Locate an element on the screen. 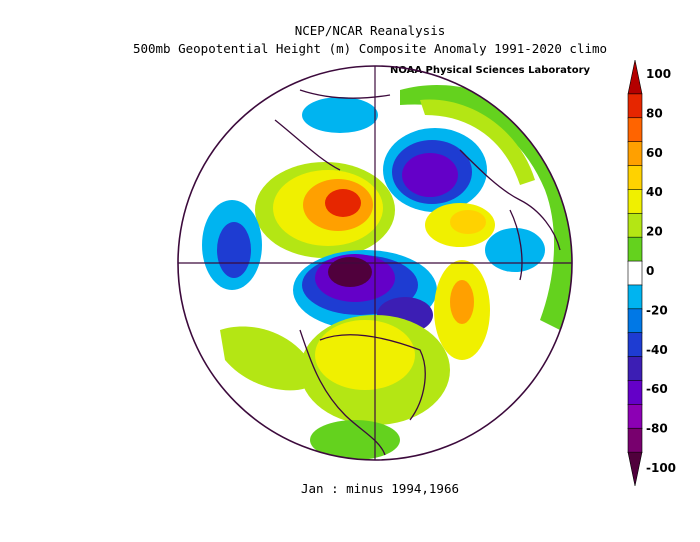  anomaly-positive-scandinavia is located at coordinates (477, 142).